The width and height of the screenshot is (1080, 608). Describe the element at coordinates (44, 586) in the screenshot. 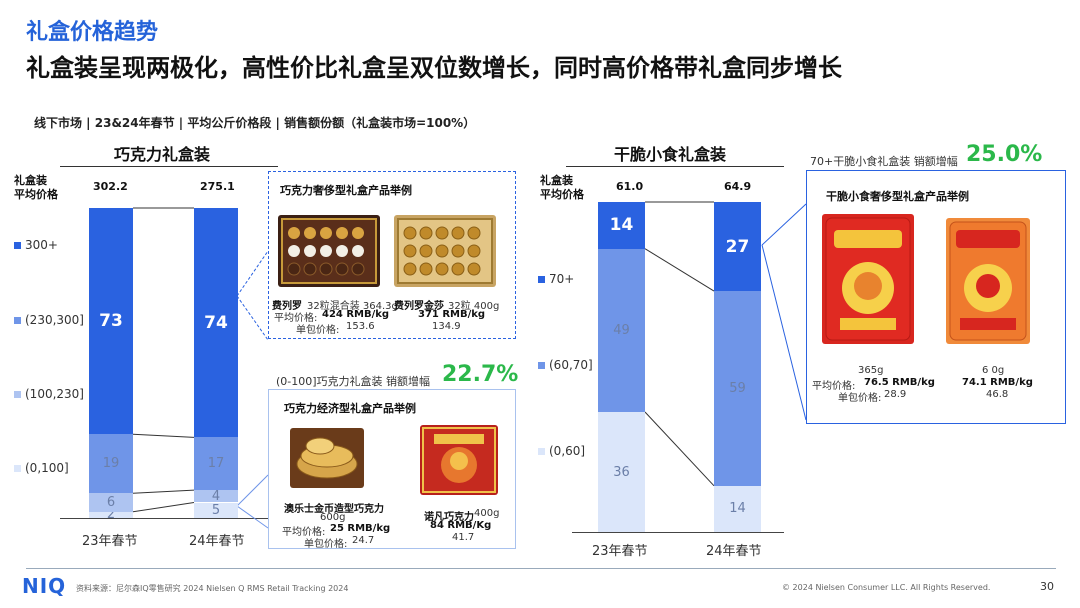

I see `niq-logo: NIQ` at that location.